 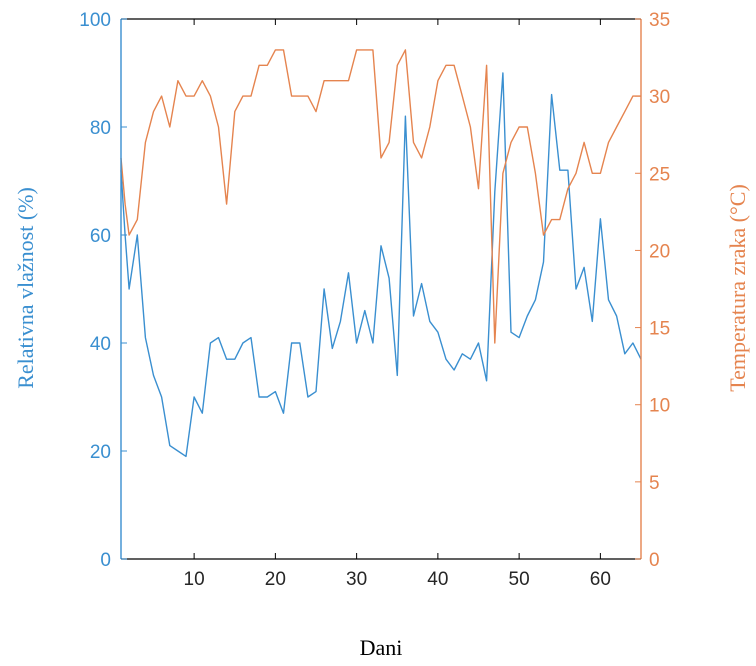 I want to click on right-y-tick-label: 15, so click(x=659, y=329).